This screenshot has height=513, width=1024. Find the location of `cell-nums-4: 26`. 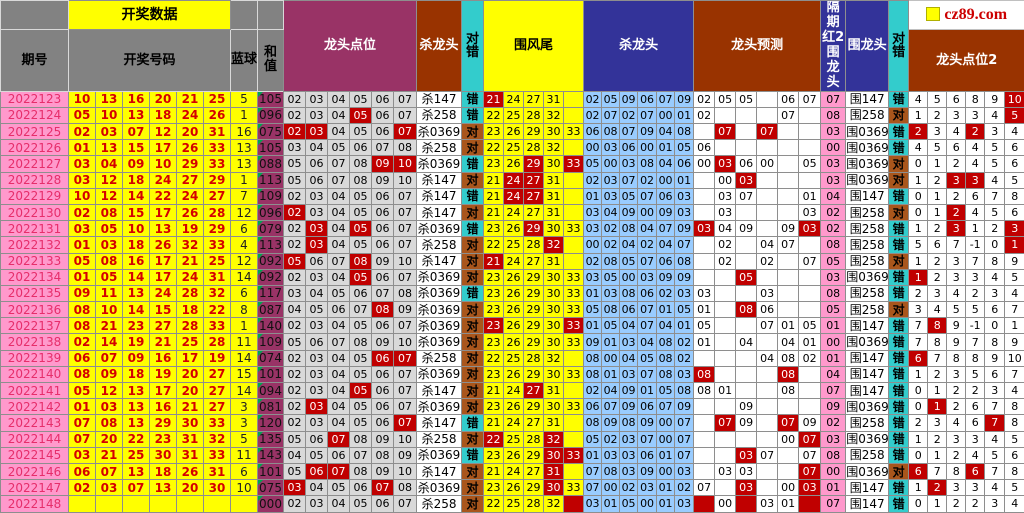

cell-nums-4: 26 is located at coordinates (163, 245).